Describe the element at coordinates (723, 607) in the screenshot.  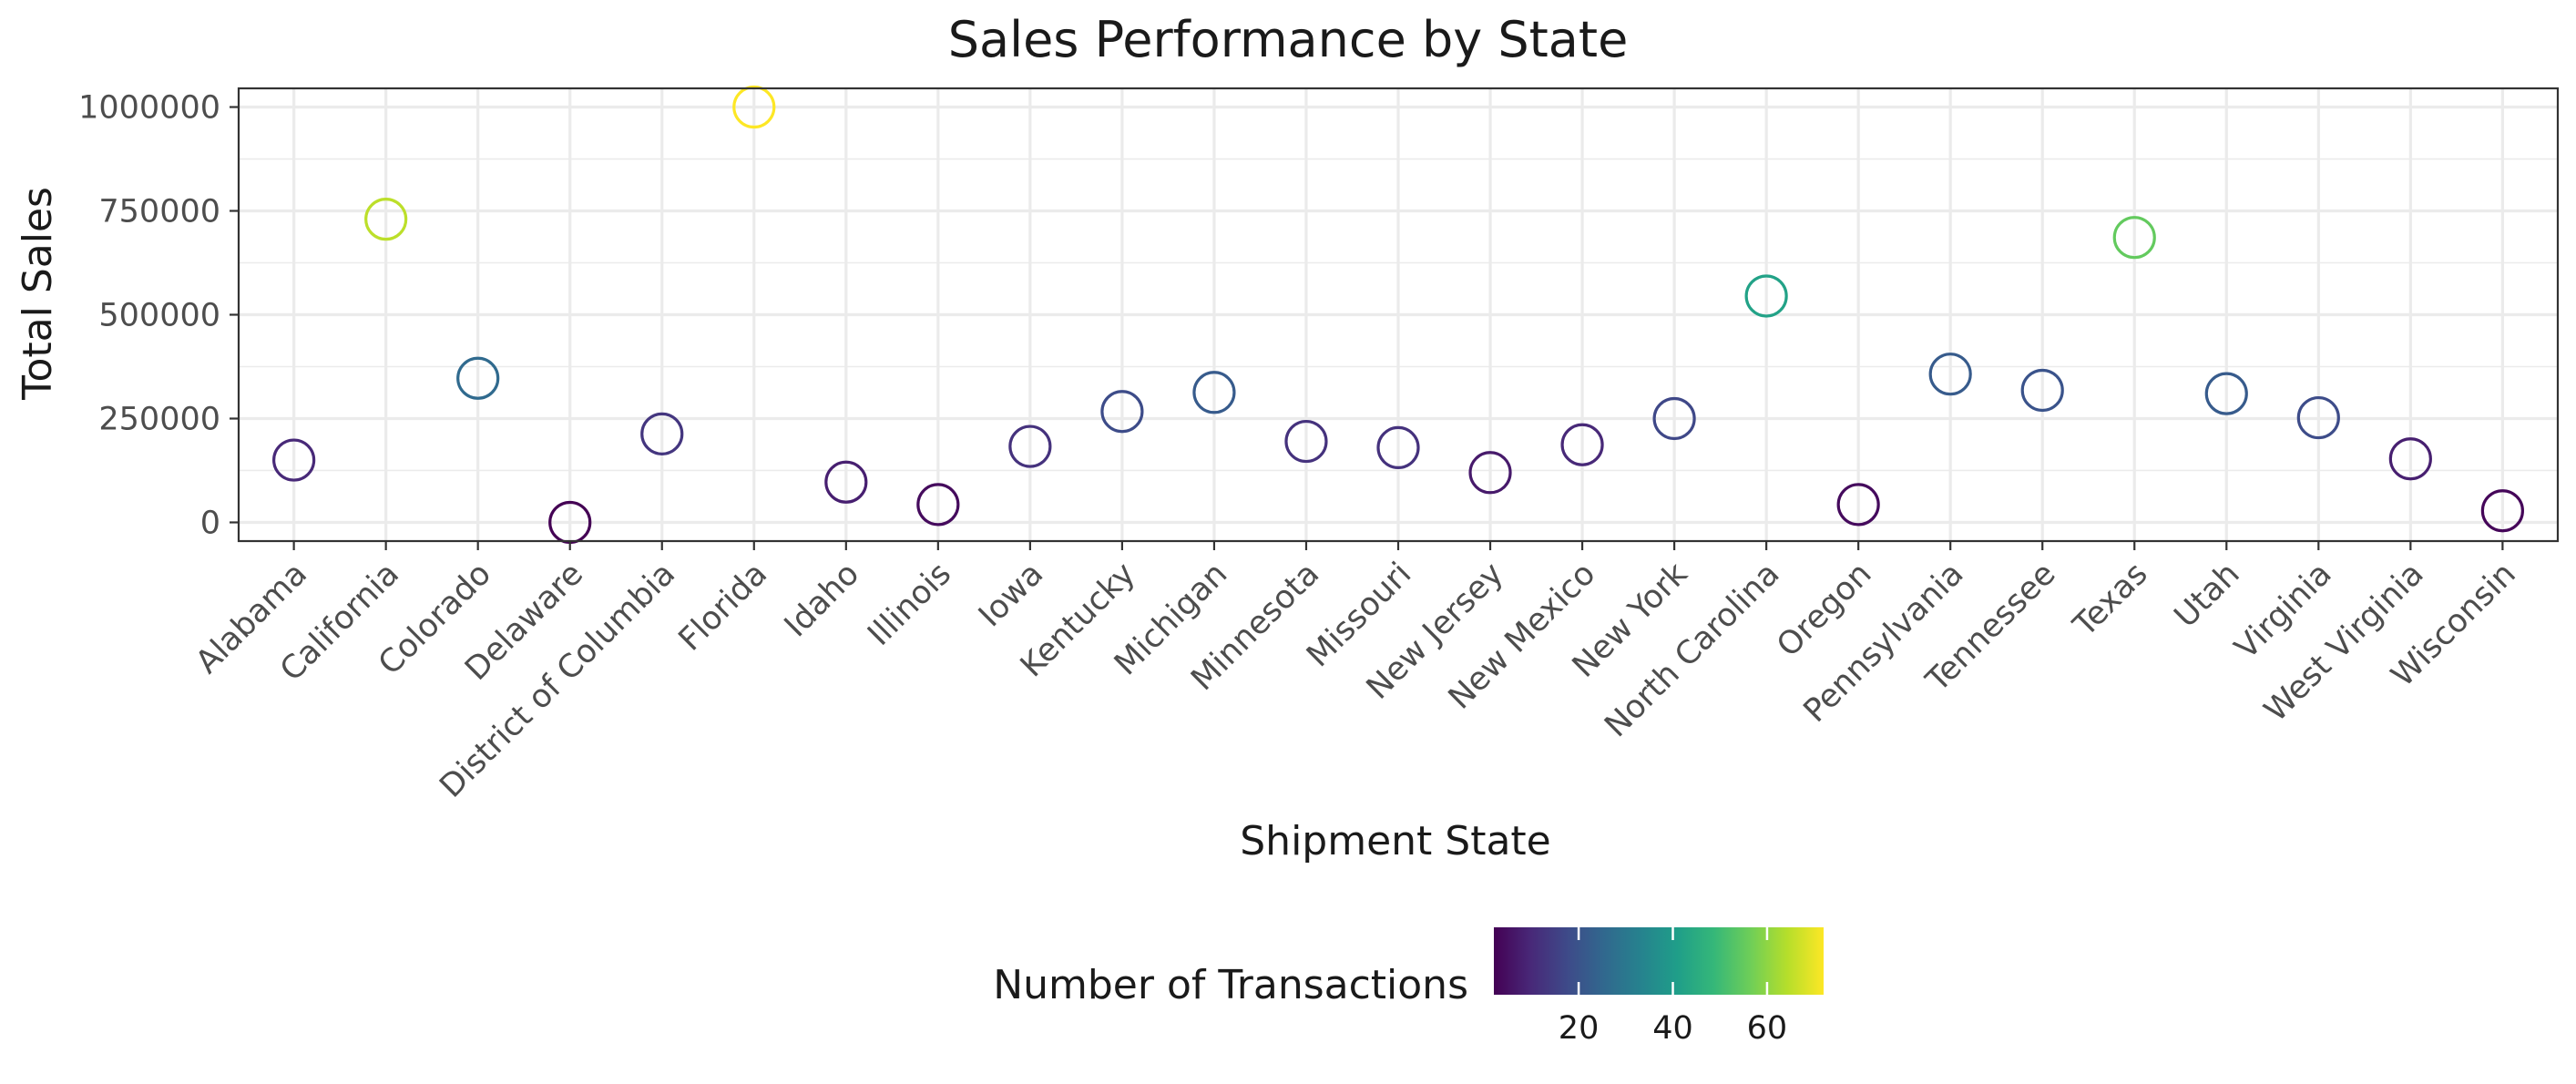
I see `x-tick-label: Florida` at that location.